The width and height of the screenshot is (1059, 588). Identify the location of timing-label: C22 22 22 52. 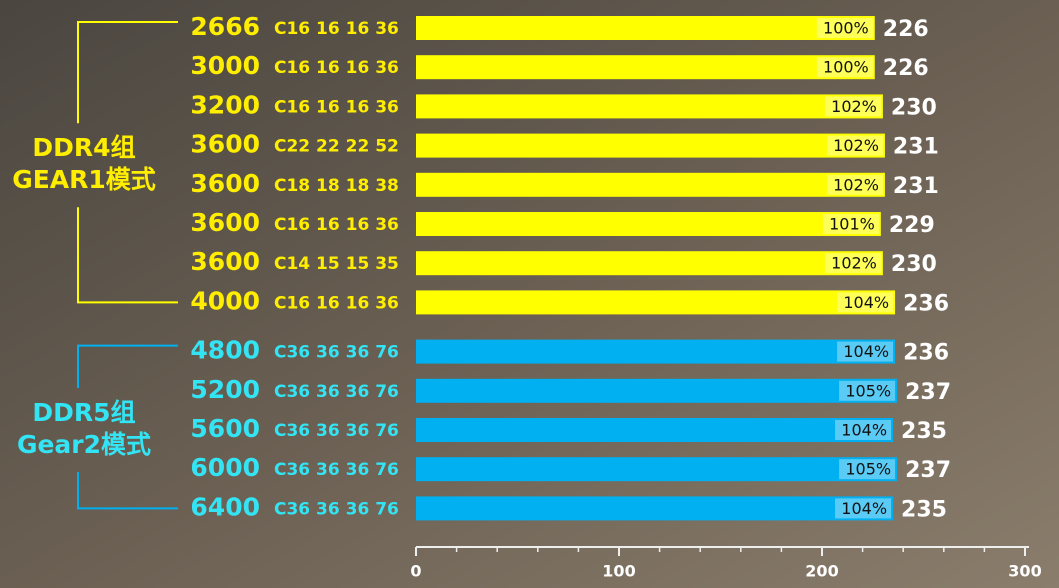
(336, 147).